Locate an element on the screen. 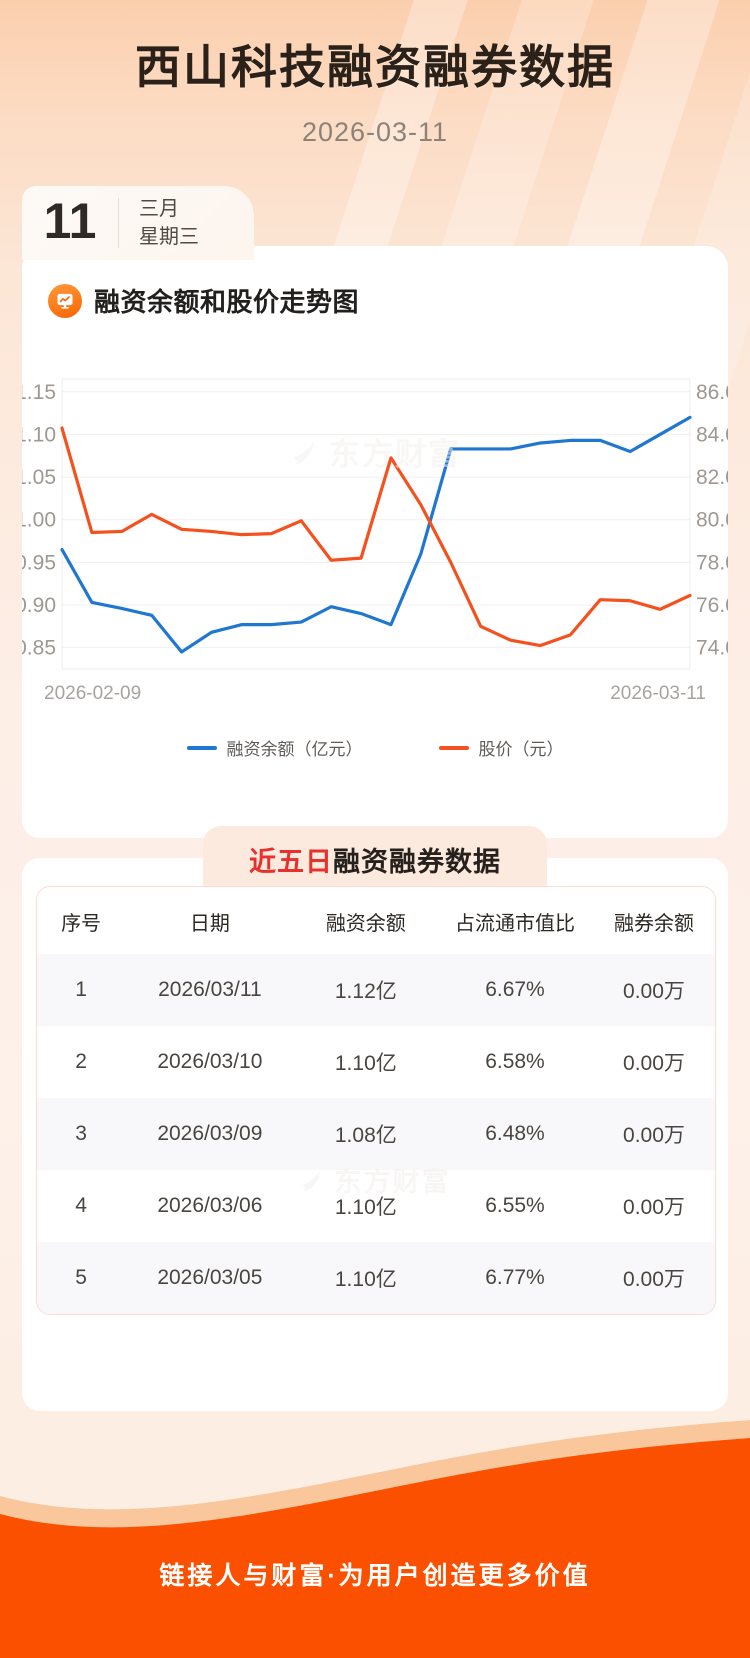  table-cell: 6.67% is located at coordinates (515, 989).